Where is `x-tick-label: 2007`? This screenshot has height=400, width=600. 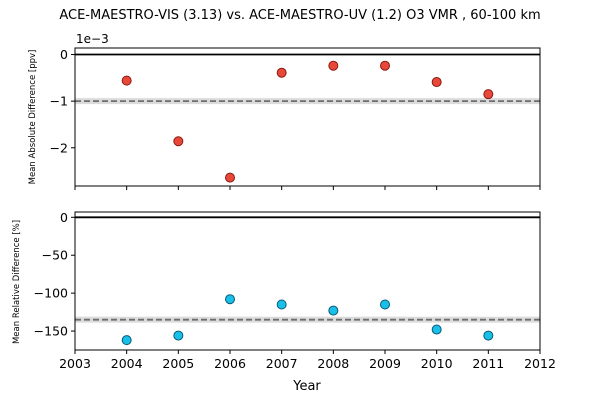
x-tick-label: 2007 is located at coordinates (282, 363).